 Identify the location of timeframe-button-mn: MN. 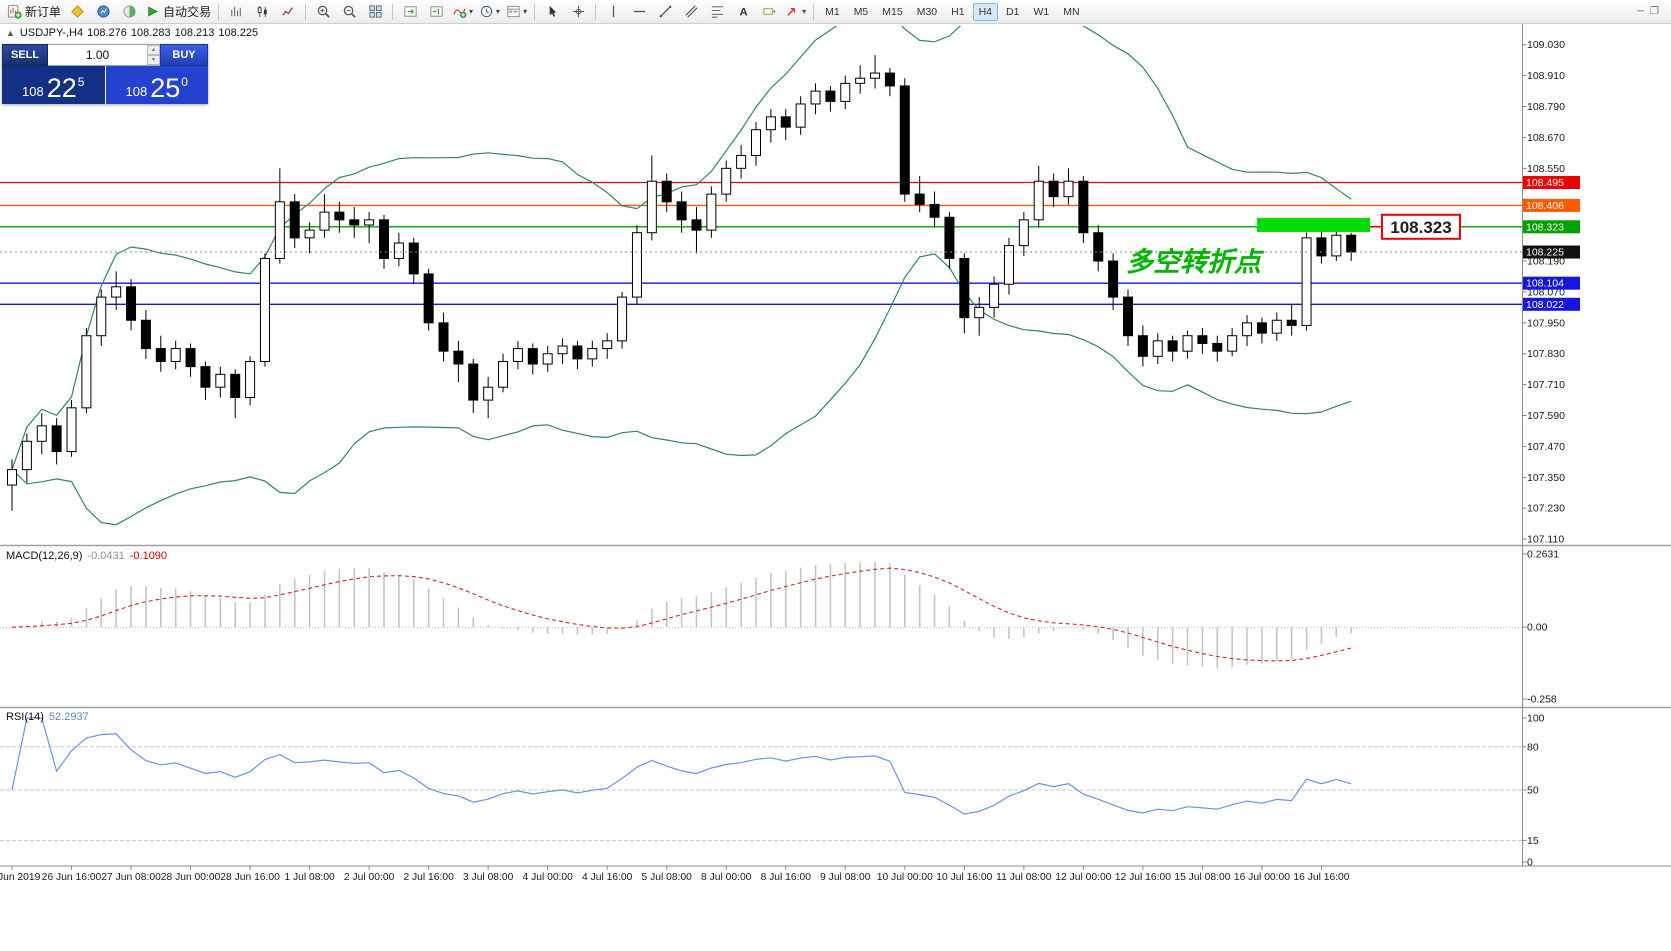
(1071, 12).